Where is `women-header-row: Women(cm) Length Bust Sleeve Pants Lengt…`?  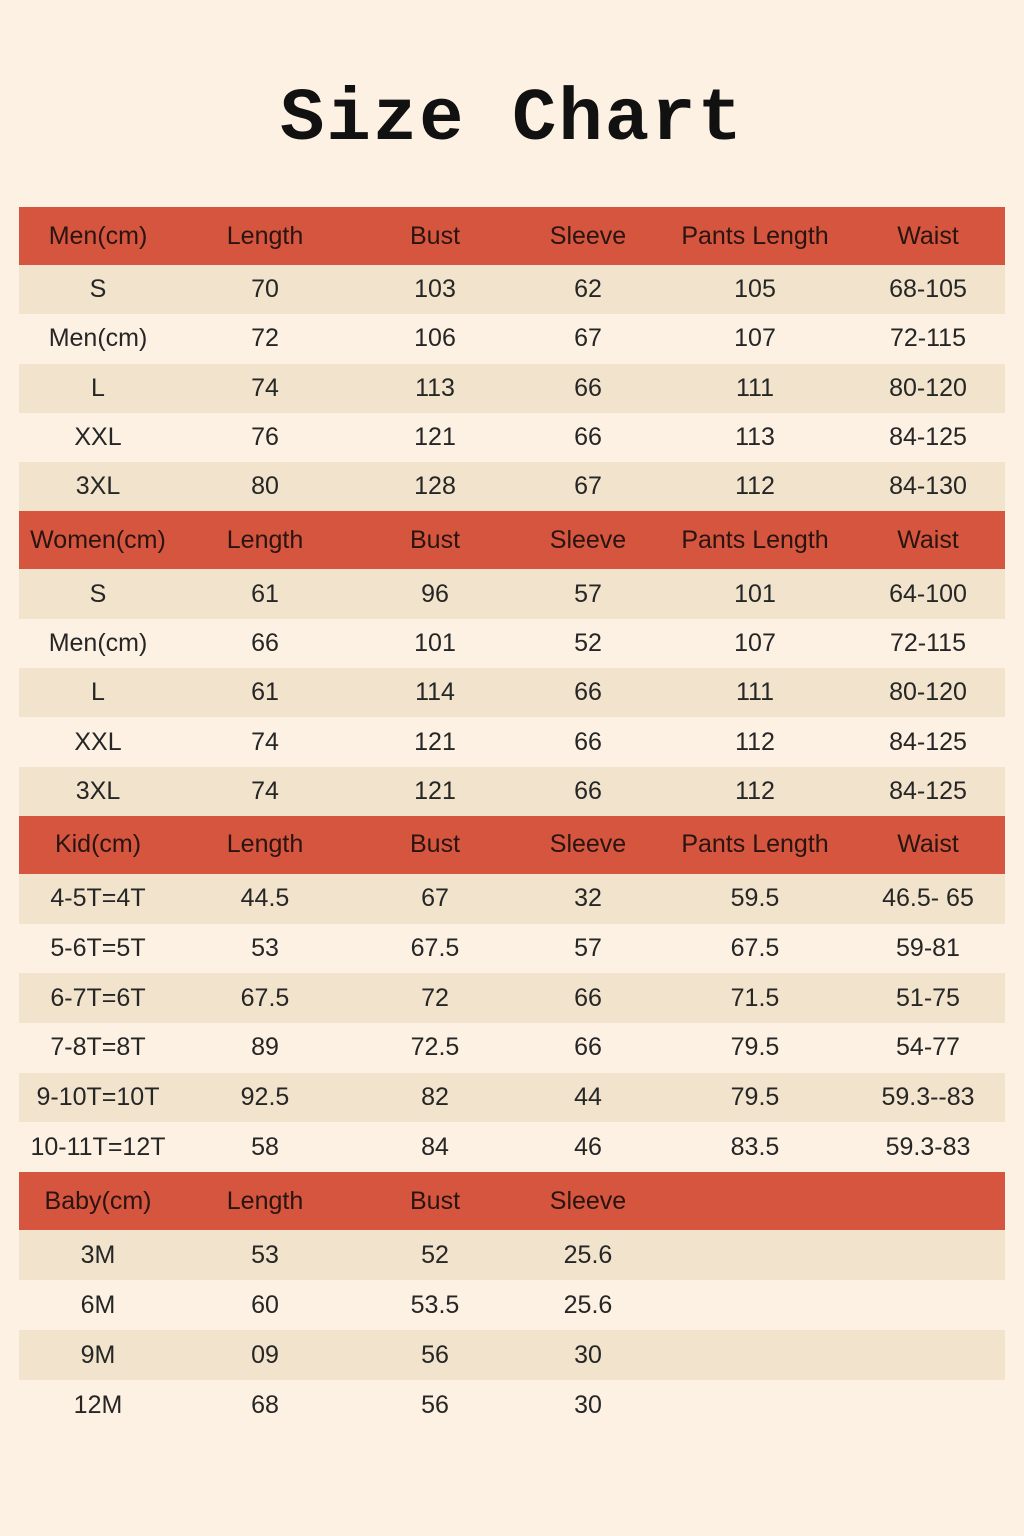 women-header-row: Women(cm) Length Bust Sleeve Pants Lengt… is located at coordinates (512, 540).